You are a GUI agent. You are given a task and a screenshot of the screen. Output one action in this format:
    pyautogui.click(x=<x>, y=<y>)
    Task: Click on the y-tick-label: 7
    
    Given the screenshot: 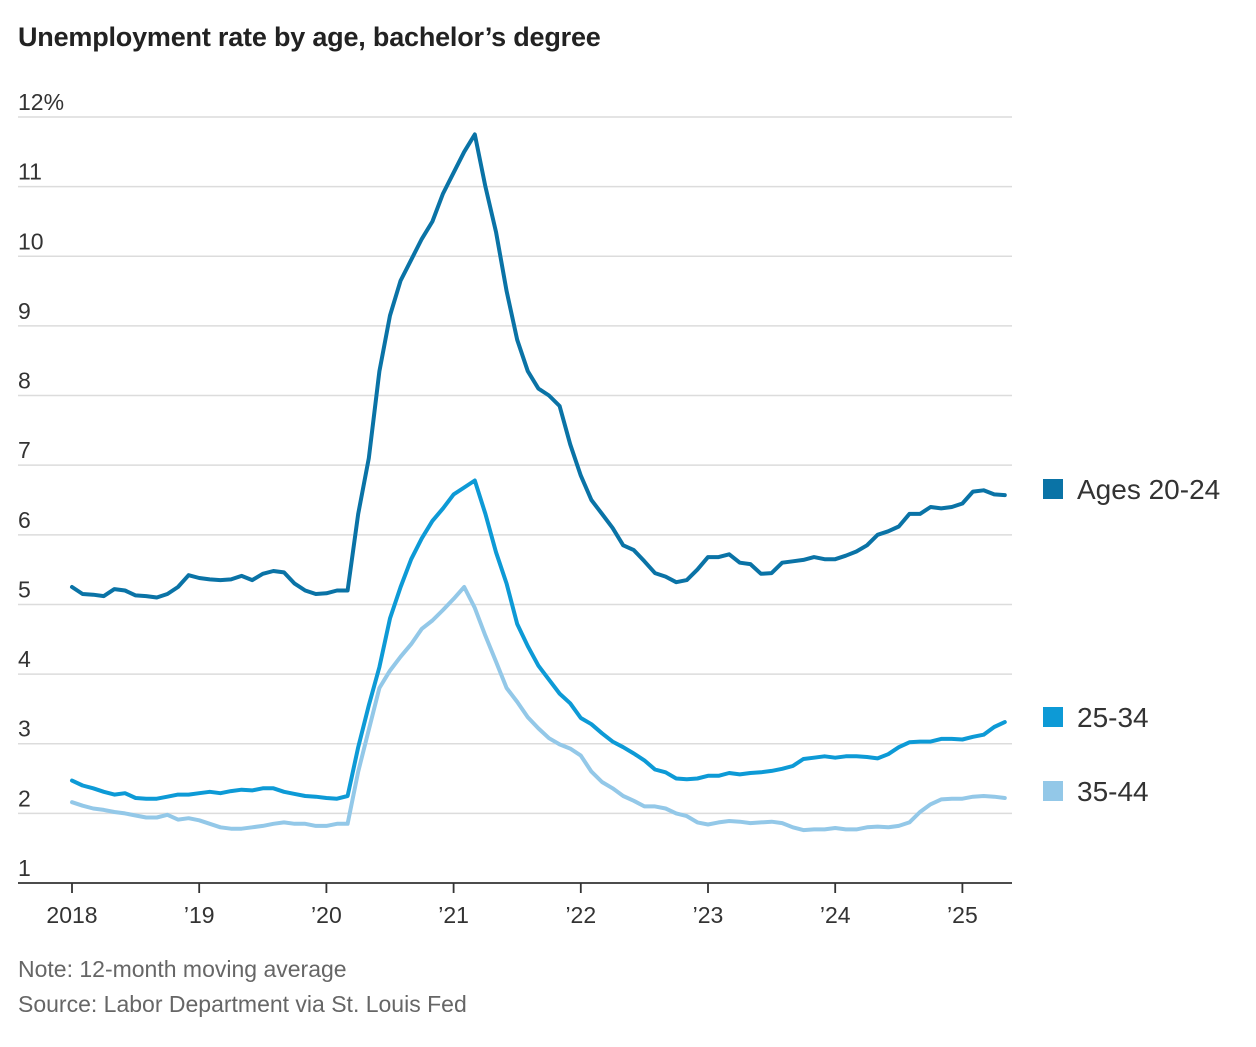 What is the action you would take?
    pyautogui.click(x=24, y=450)
    